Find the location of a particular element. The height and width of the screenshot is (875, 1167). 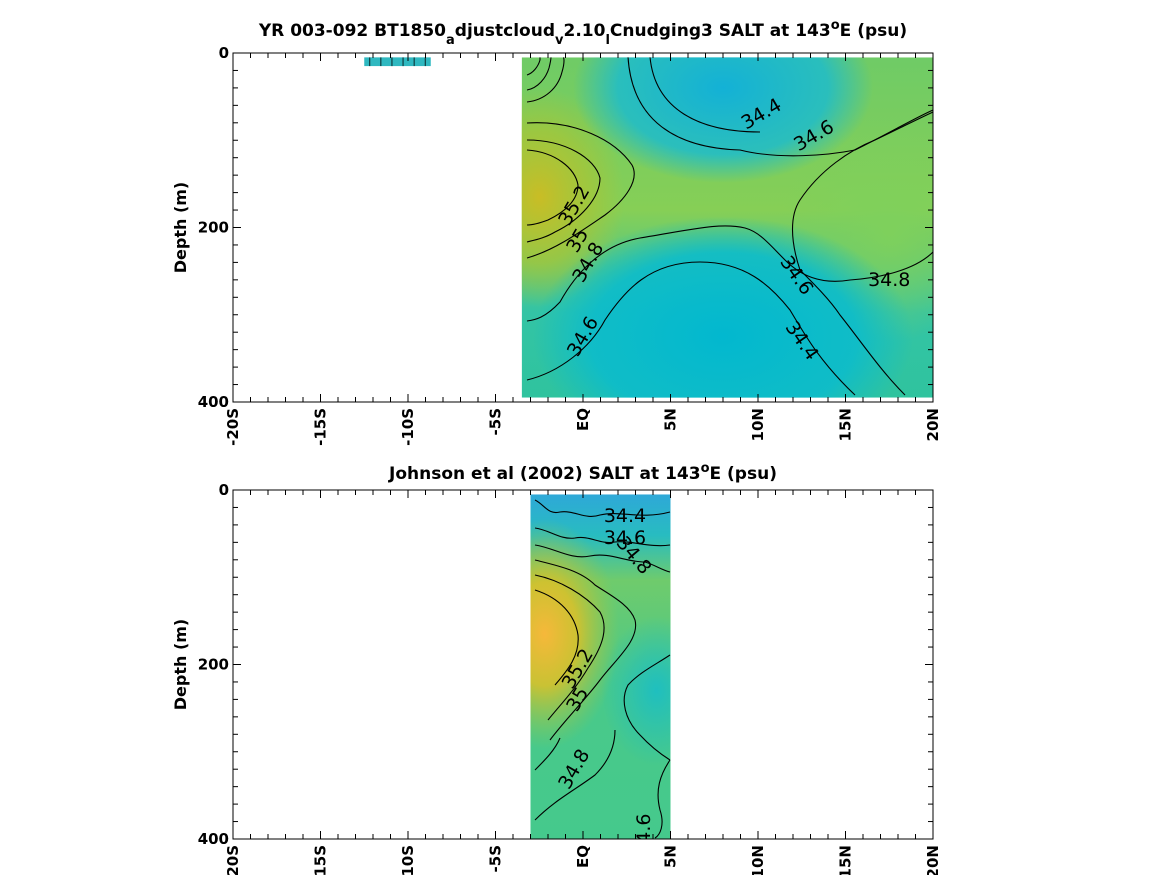

surface-data-patch-fill is located at coordinates (397, 62).